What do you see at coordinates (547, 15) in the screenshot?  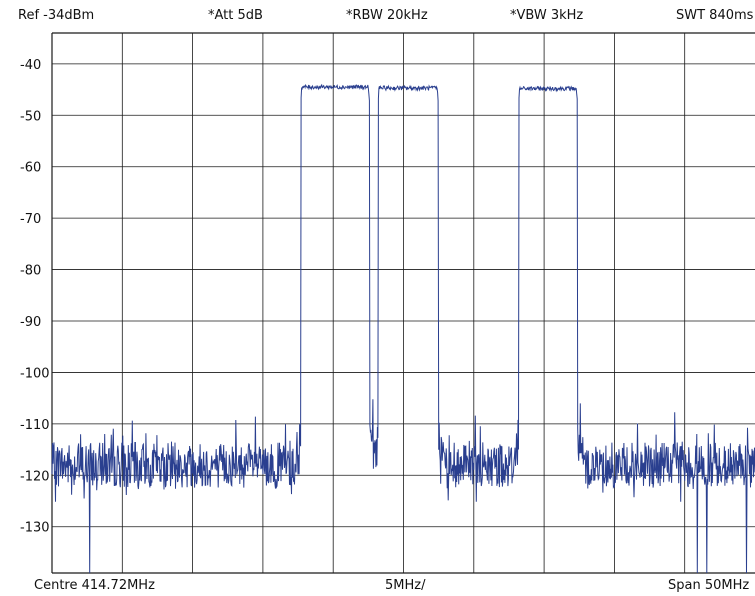 I see `vbw-label: *VBW 3kHz` at bounding box center [547, 15].